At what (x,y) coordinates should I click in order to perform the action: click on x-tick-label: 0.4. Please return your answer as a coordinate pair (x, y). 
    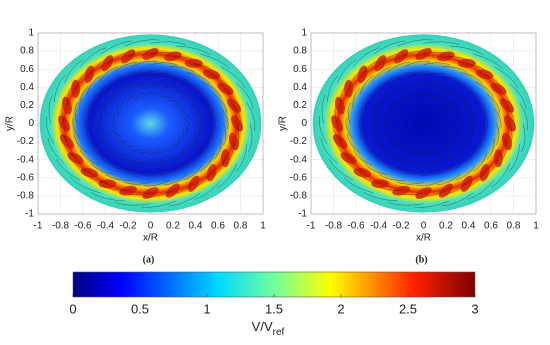
    Looking at the image, I should click on (469, 226).